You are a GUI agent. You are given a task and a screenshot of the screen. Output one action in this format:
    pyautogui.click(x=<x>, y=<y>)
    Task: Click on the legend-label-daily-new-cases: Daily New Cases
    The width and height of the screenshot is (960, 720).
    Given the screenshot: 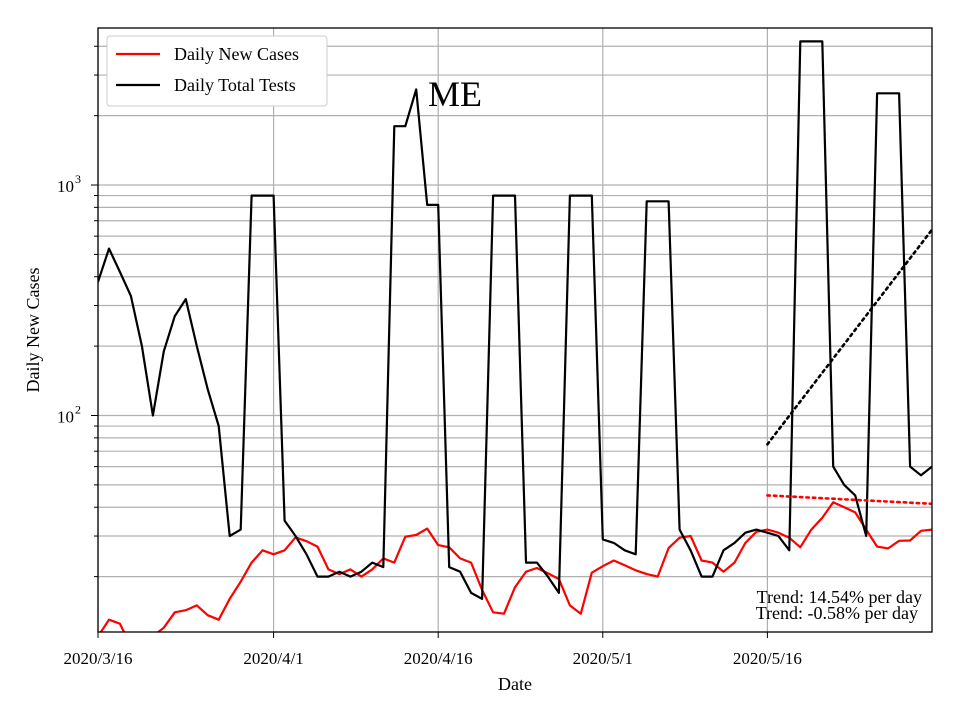 What is the action you would take?
    pyautogui.click(x=236, y=54)
    